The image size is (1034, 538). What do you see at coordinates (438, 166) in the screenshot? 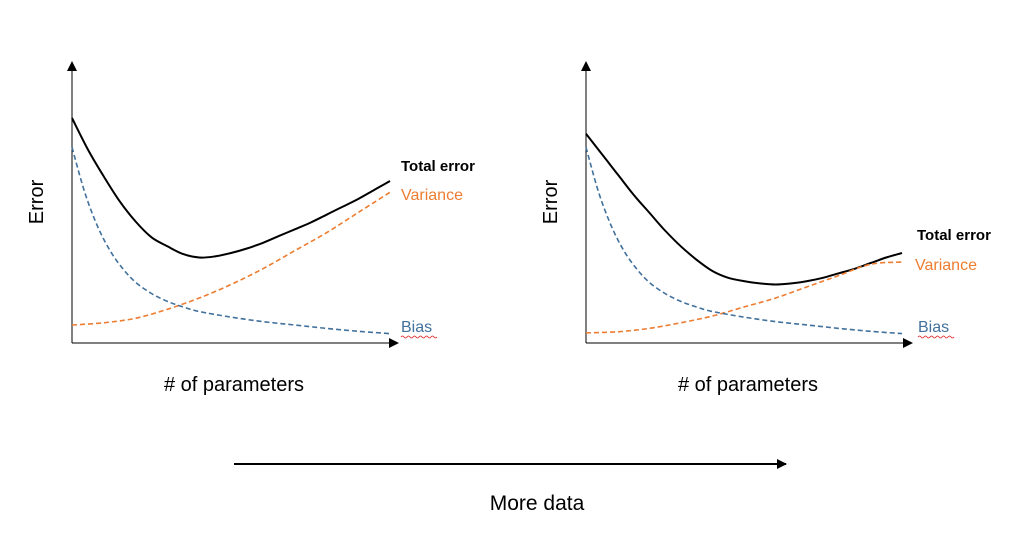
I see `left-total-error-label: Total error` at bounding box center [438, 166].